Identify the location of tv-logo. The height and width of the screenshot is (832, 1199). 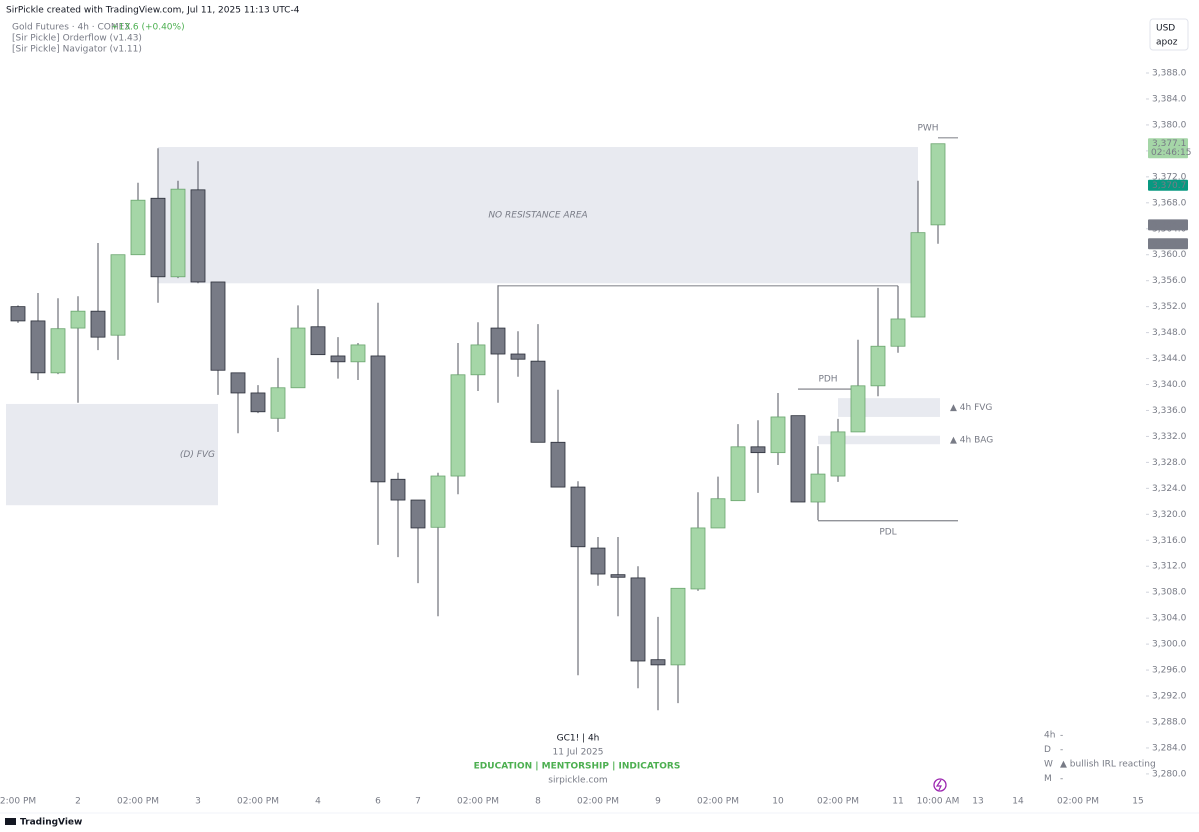
(10, 821).